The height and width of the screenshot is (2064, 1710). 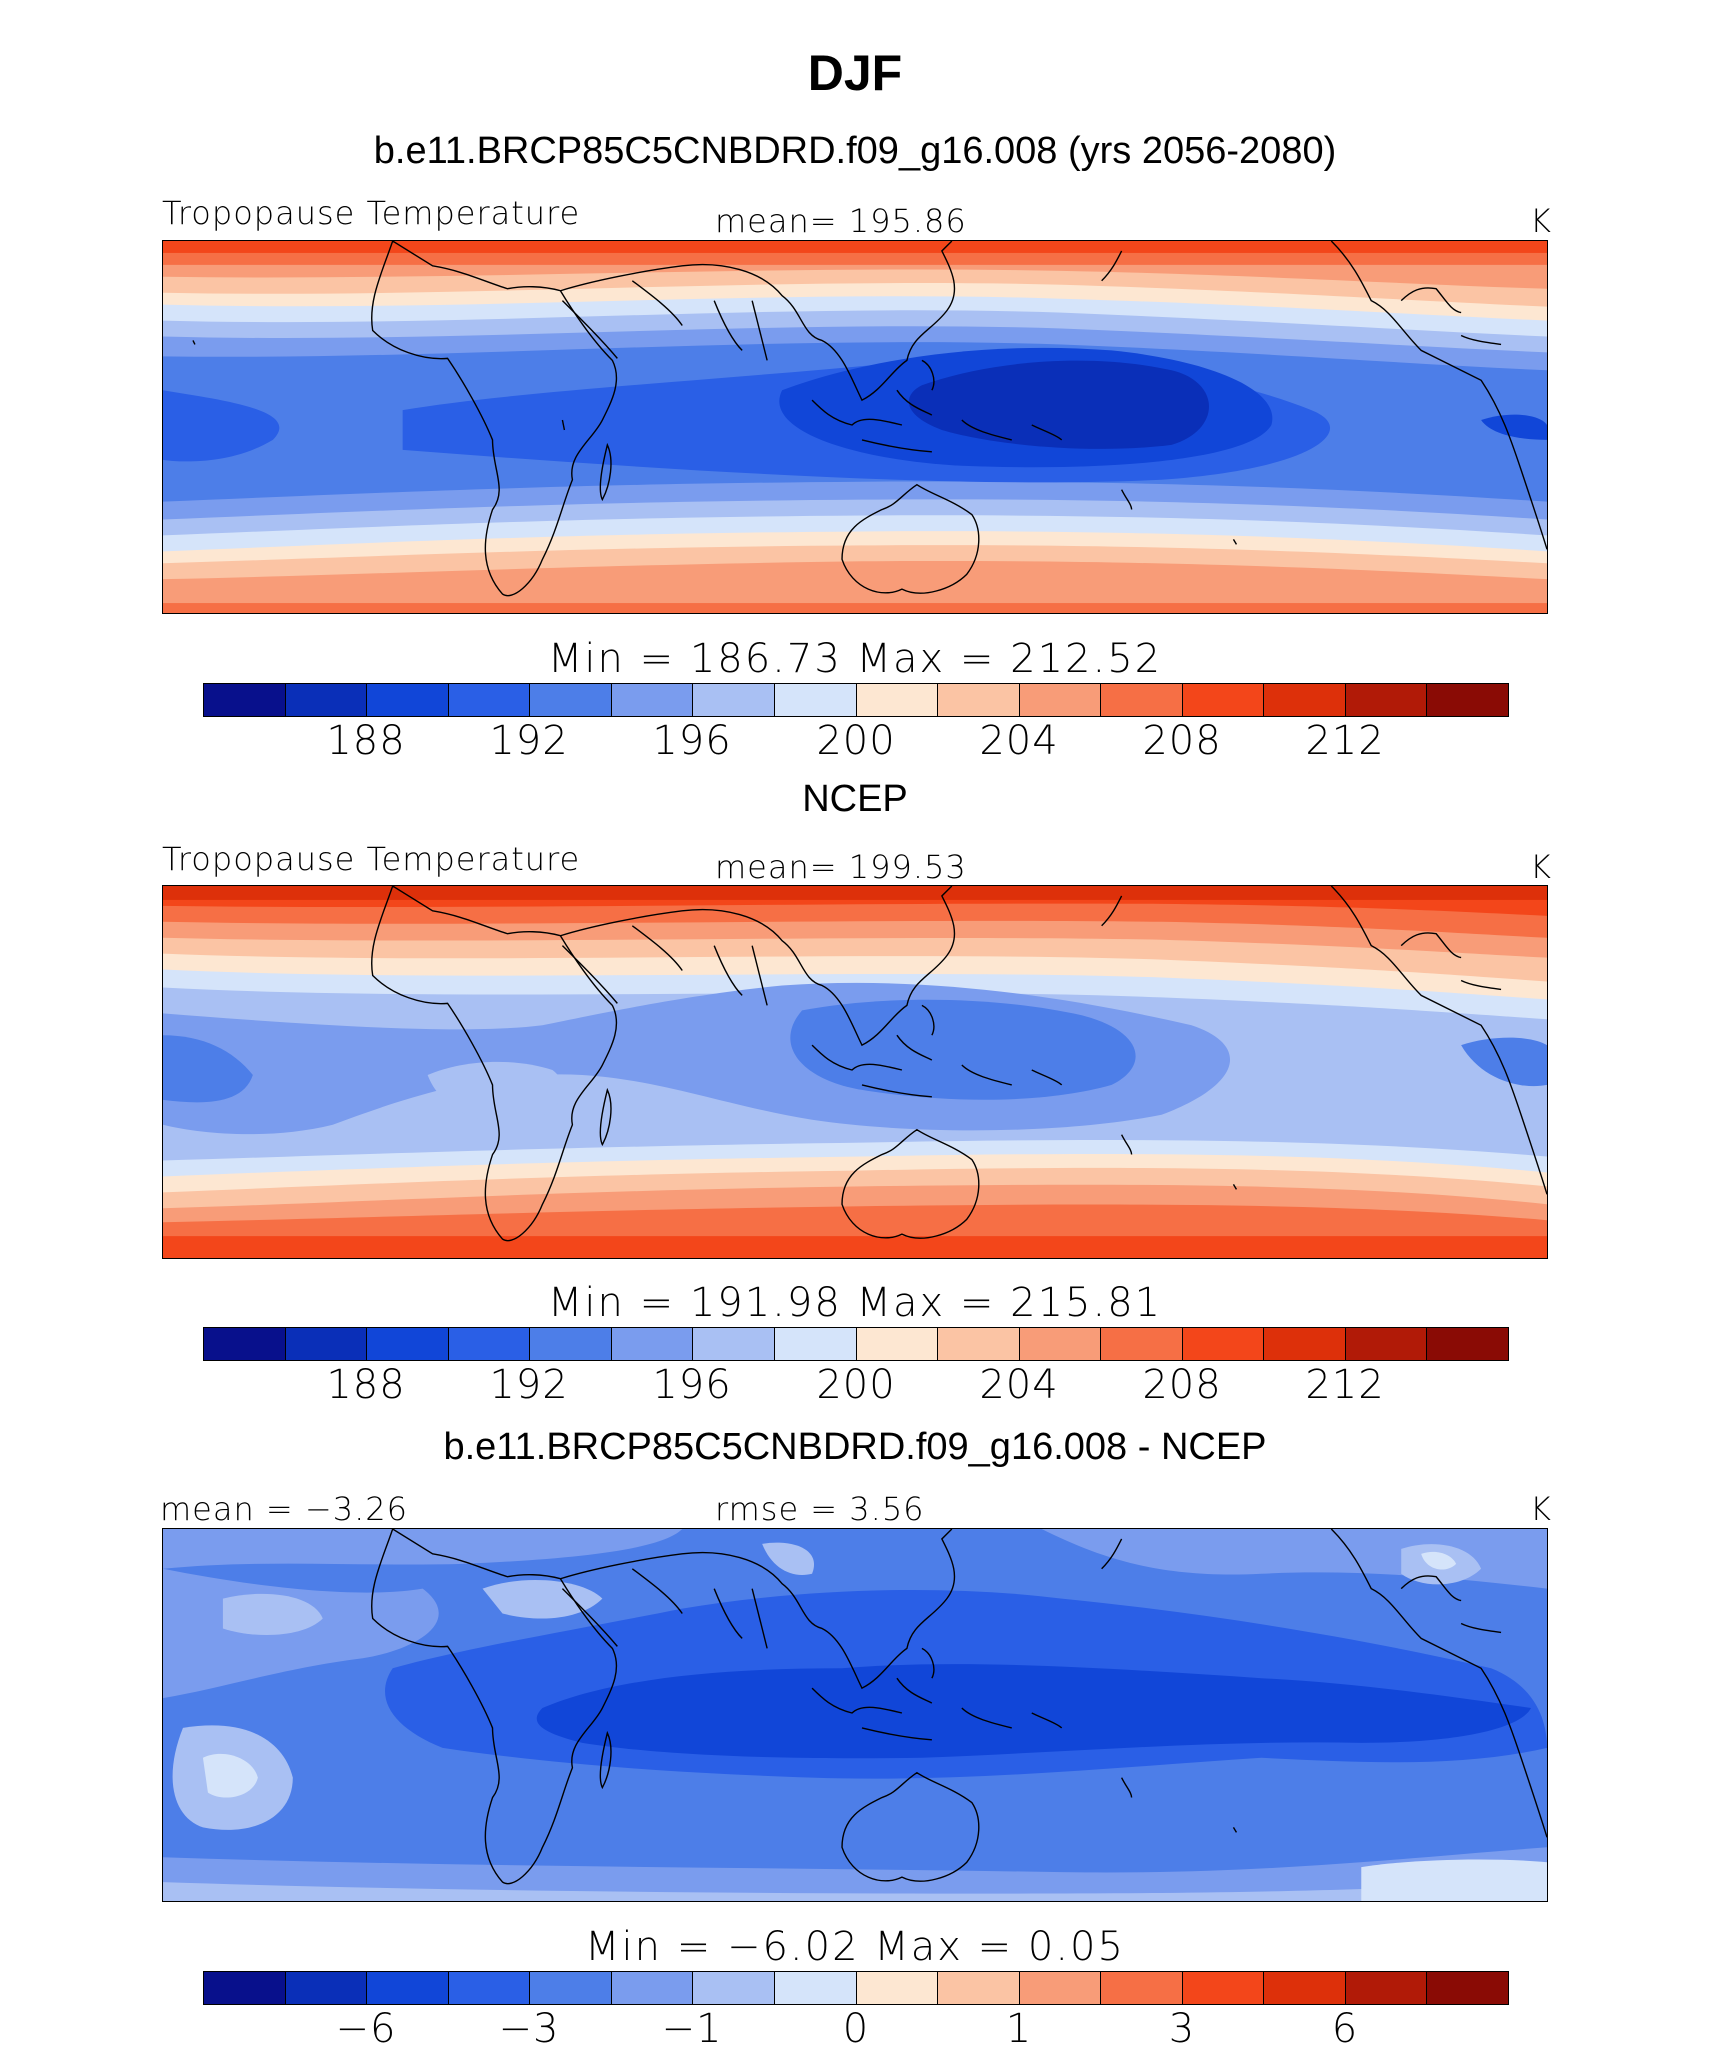 I want to click on panel-3-map, so click(x=855, y=1715).